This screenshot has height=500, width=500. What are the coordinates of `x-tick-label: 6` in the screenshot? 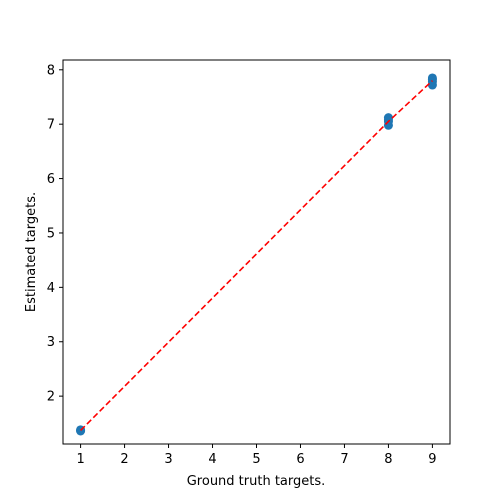 It's located at (300, 459).